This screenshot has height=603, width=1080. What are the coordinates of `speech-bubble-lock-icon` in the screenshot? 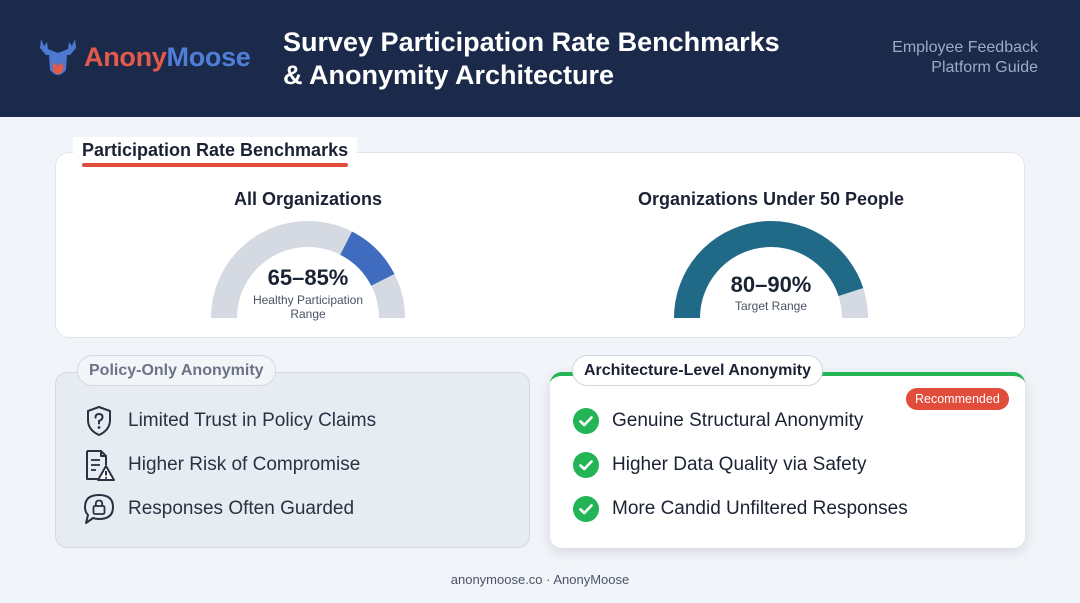 It's located at (99, 509).